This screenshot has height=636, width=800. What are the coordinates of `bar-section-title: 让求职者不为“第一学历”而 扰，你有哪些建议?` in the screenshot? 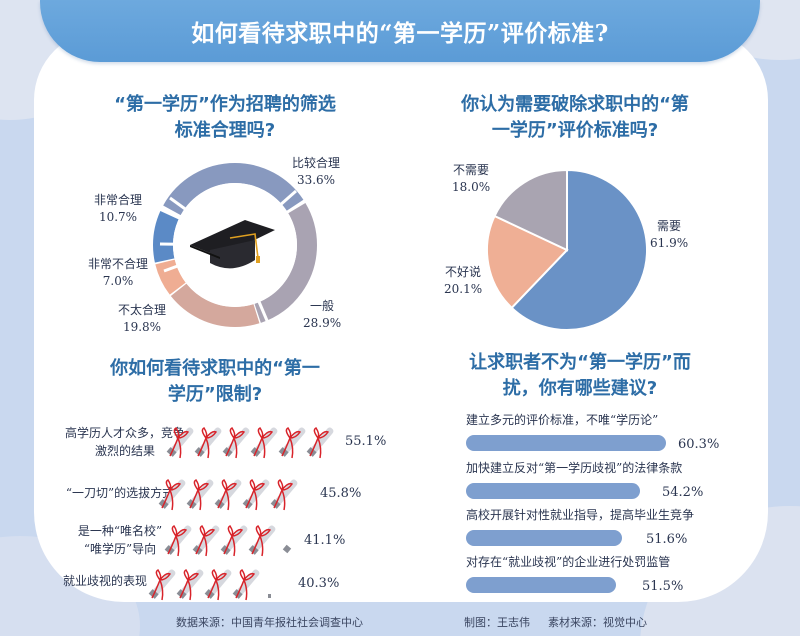 It's located at (580, 375).